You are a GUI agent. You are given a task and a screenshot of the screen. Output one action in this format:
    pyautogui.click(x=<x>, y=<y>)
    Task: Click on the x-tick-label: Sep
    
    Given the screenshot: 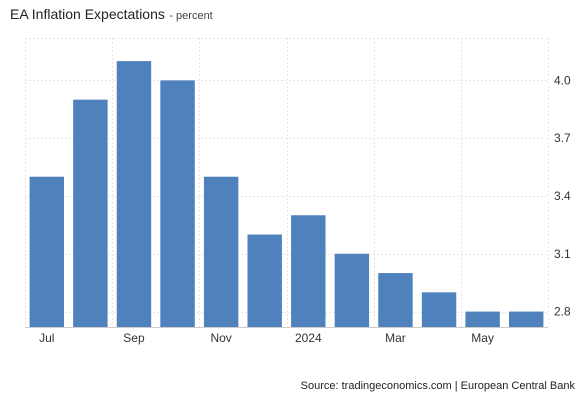 What is the action you would take?
    pyautogui.click(x=134, y=338)
    